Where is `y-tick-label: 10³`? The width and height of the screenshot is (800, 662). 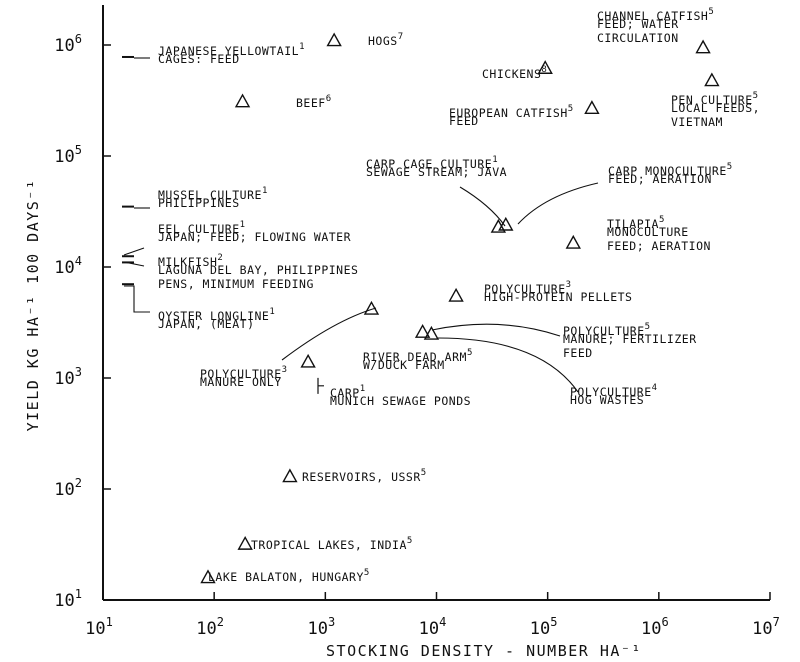
y-tick-label: 10³ is located at coordinates (68, 377).